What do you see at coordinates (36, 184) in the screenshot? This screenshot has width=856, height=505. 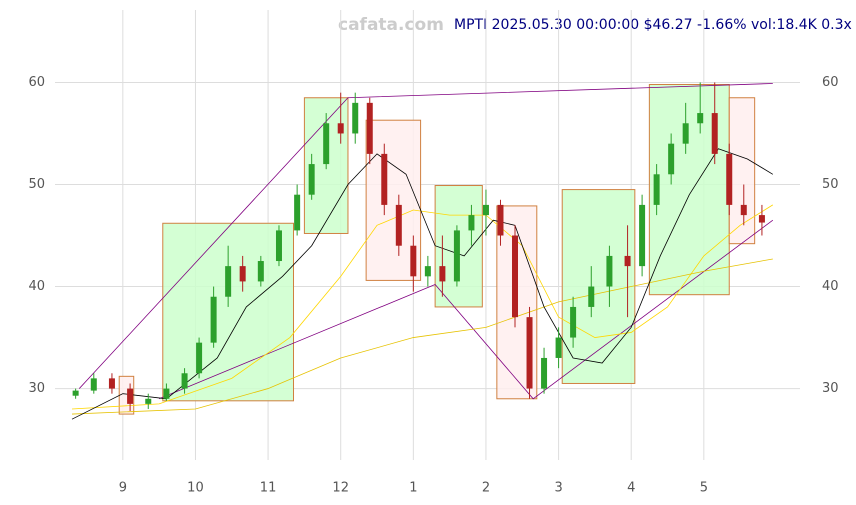 I see `y-tick-label: 50` at bounding box center [36, 184].